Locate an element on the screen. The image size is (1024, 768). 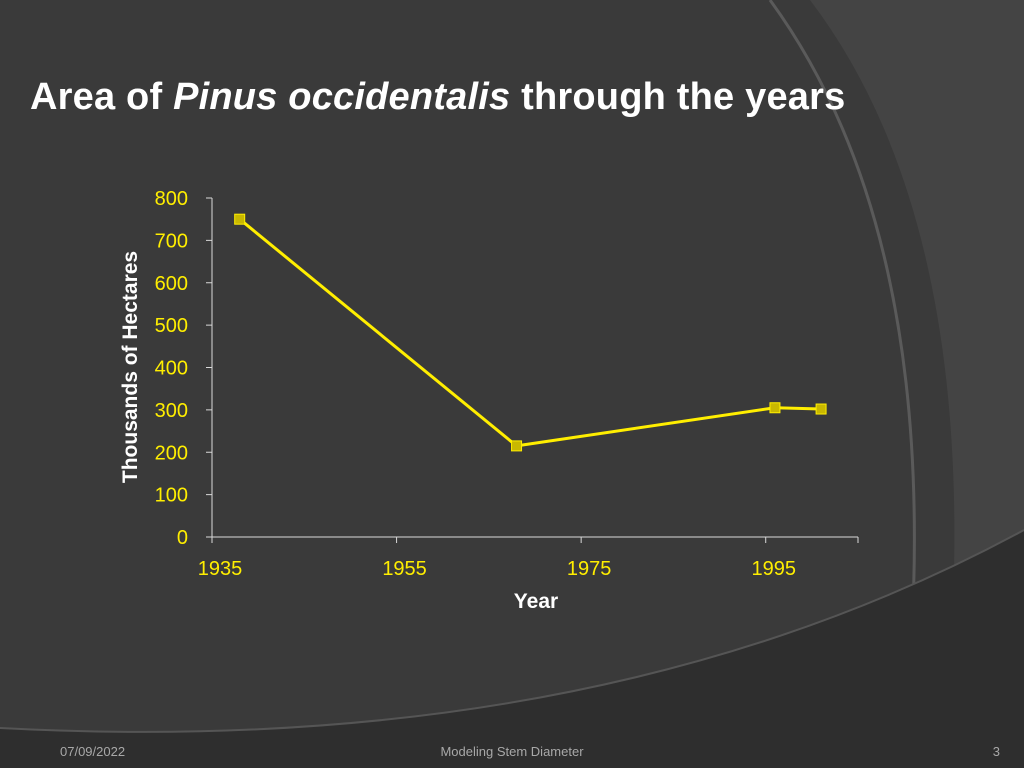
y-tick-label: 0 is located at coordinates (182, 538).